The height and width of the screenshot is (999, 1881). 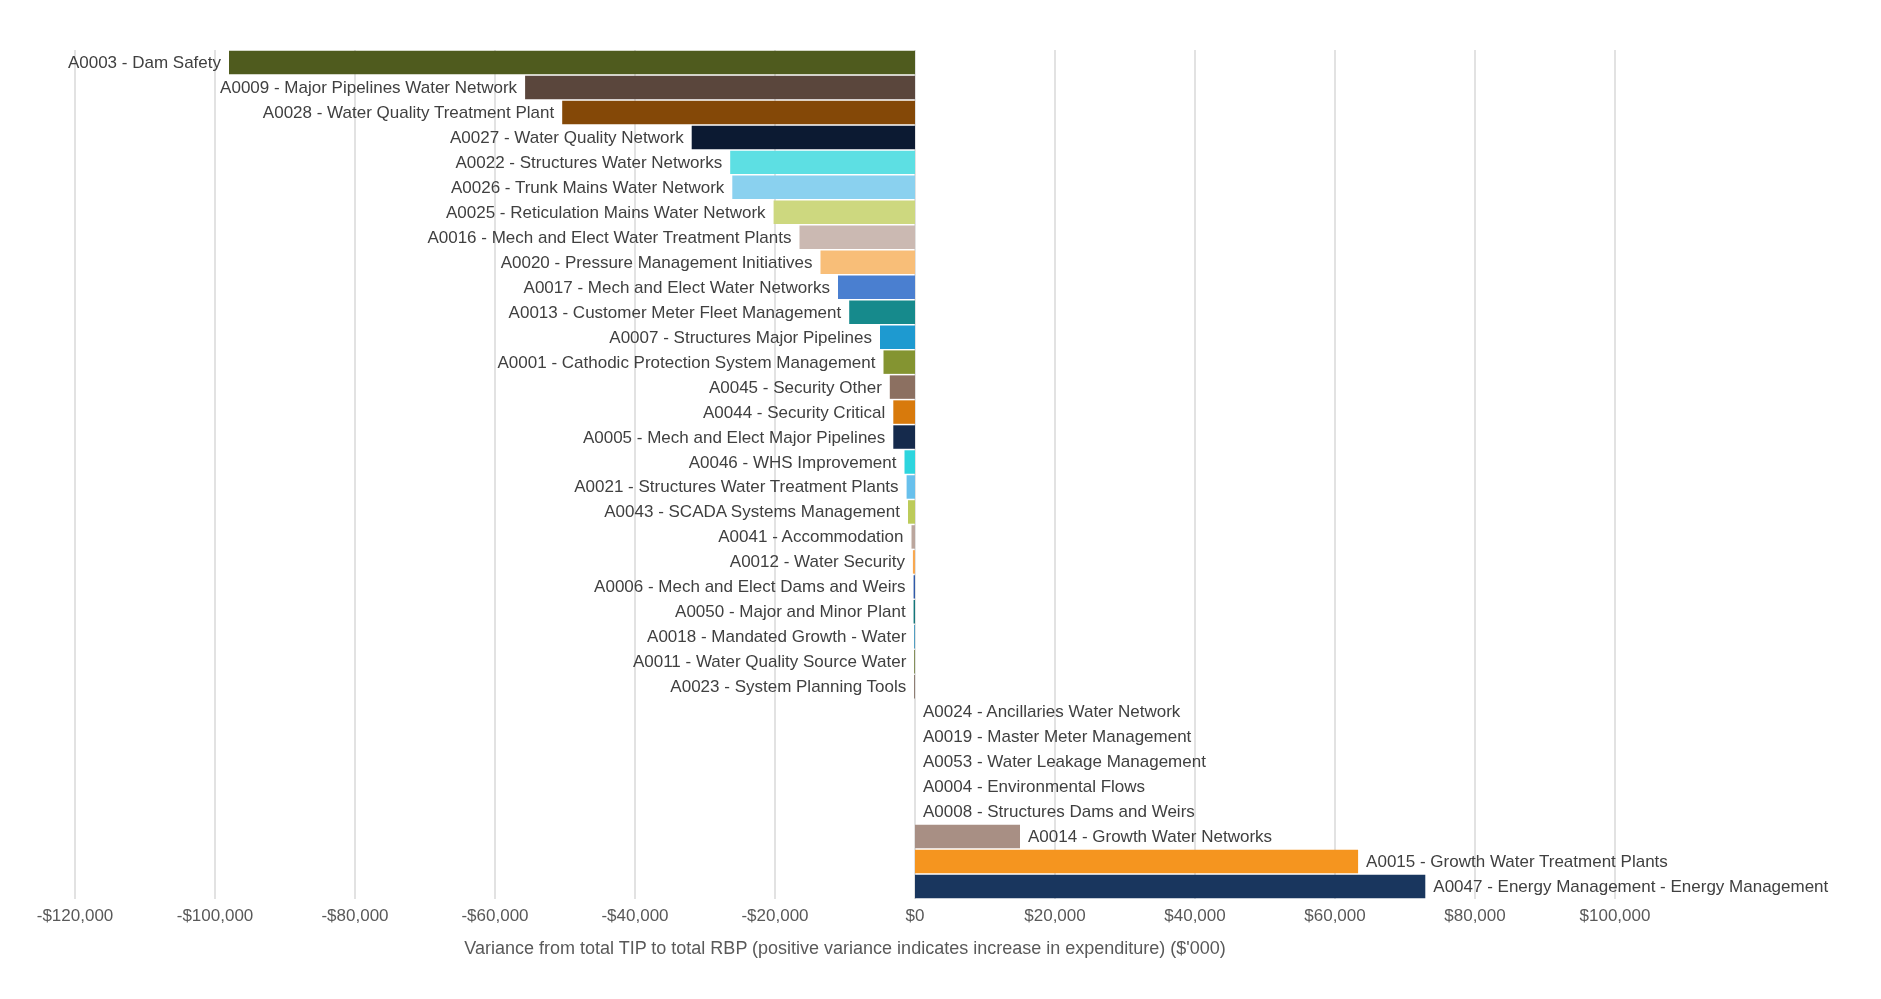 I want to click on x-axis-title: Variance from total TIP to total RBP (positive variance indicates increase in expenditure) ($'000), so click(x=845, y=948).